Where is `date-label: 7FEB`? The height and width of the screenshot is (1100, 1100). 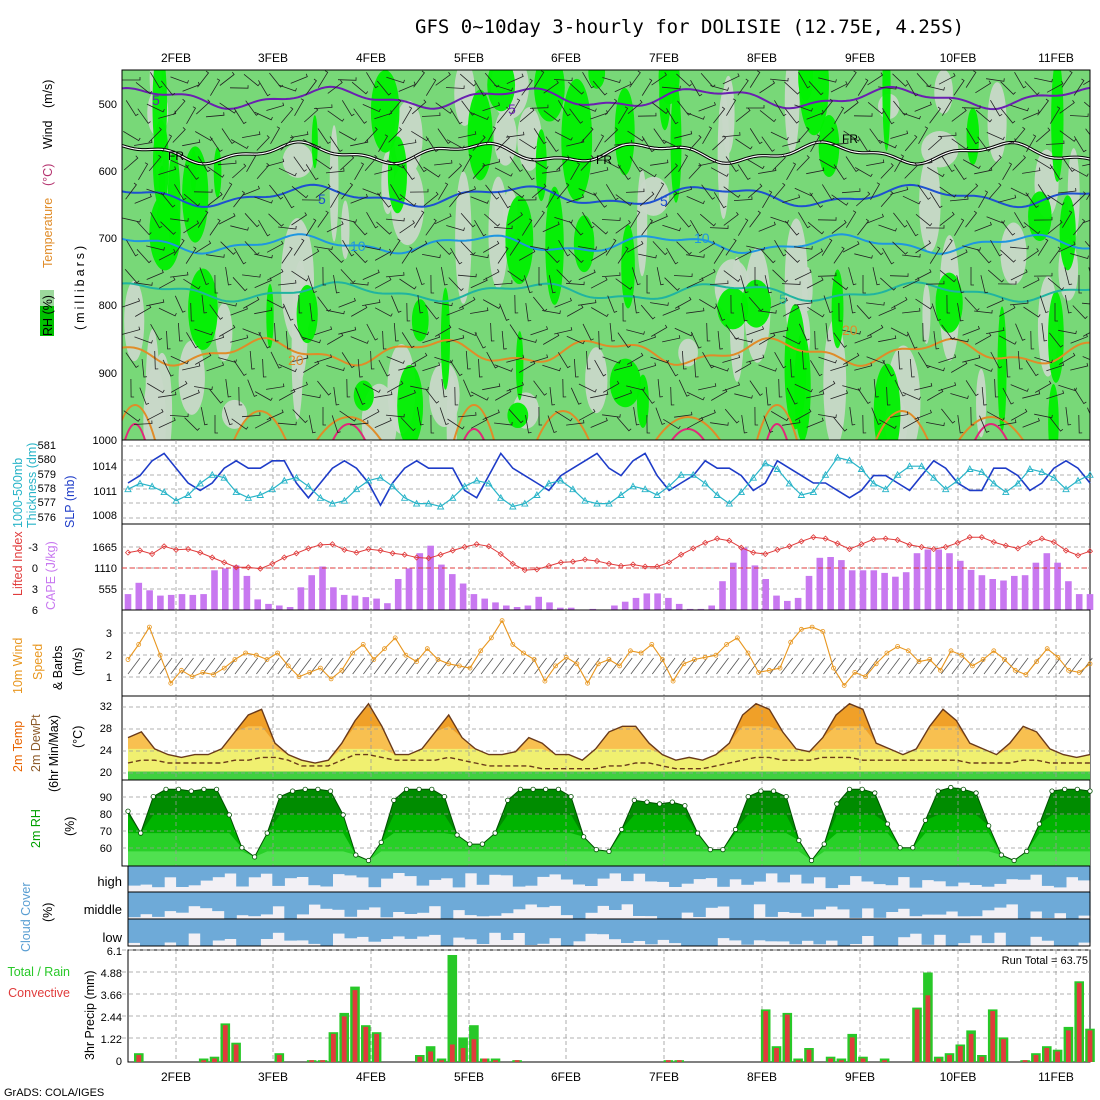 date-label: 7FEB is located at coordinates (664, 1077).